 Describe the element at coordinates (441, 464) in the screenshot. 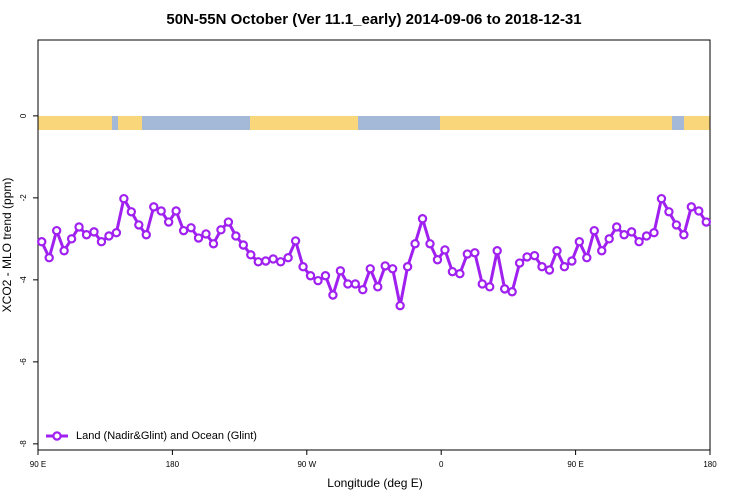

I see `x-tick-label: 0` at that location.